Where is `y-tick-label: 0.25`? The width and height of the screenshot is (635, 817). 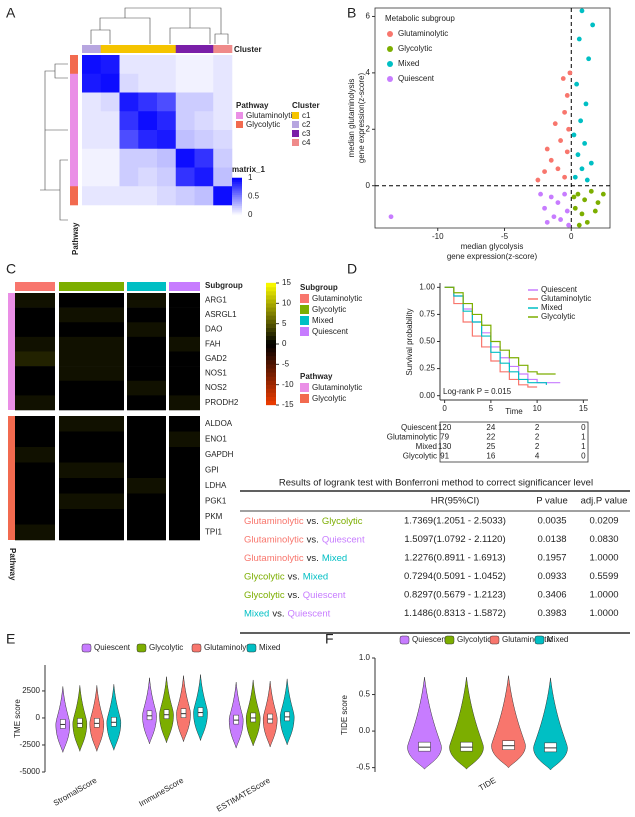 y-tick-label: 0.25 is located at coordinates (427, 368).